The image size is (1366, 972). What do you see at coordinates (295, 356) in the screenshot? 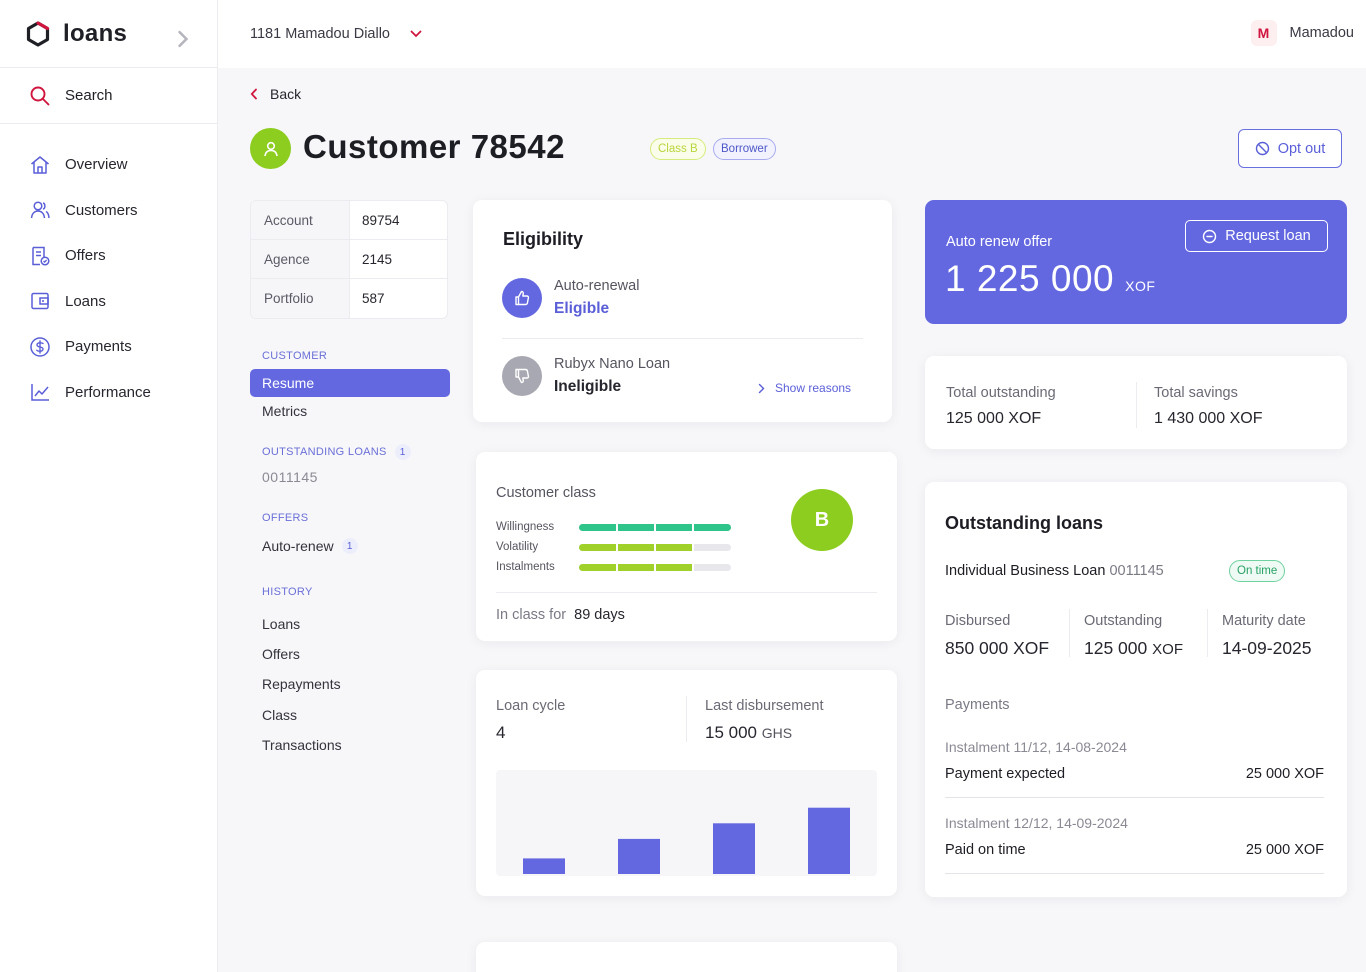
I see `customer-heading: CUSTOMER` at bounding box center [295, 356].